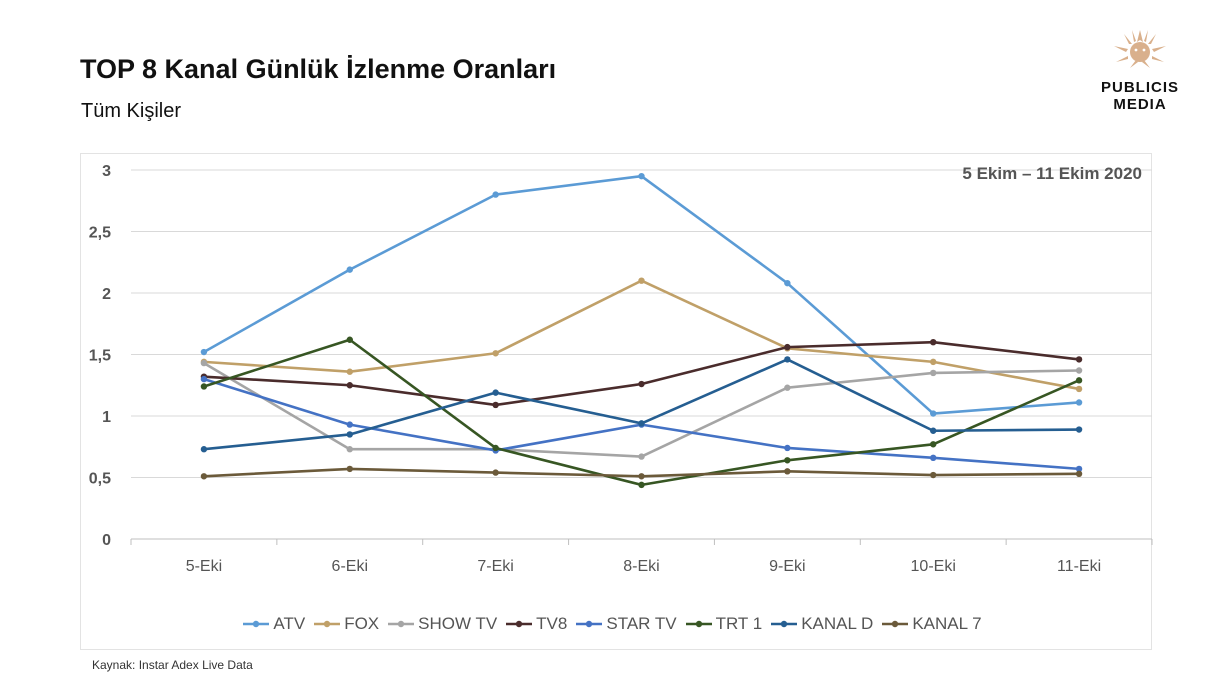  I want to click on x-tick-label: 6-Eki, so click(350, 566).